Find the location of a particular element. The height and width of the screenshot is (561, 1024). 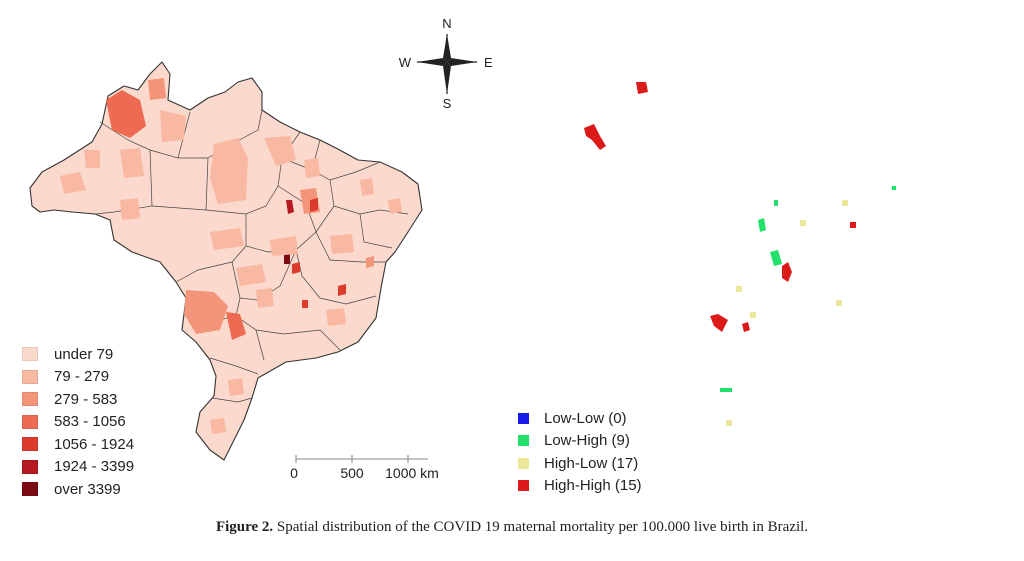

north-arrow-n-point is located at coordinates (447, 48).